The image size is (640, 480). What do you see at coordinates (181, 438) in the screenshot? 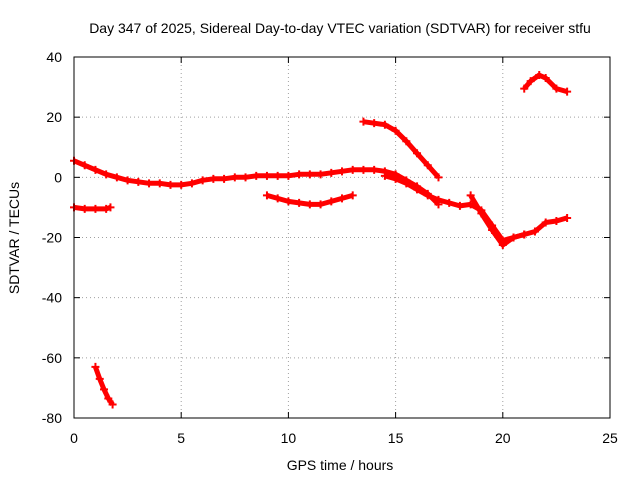
I see `x-tick-label: 5` at bounding box center [181, 438].